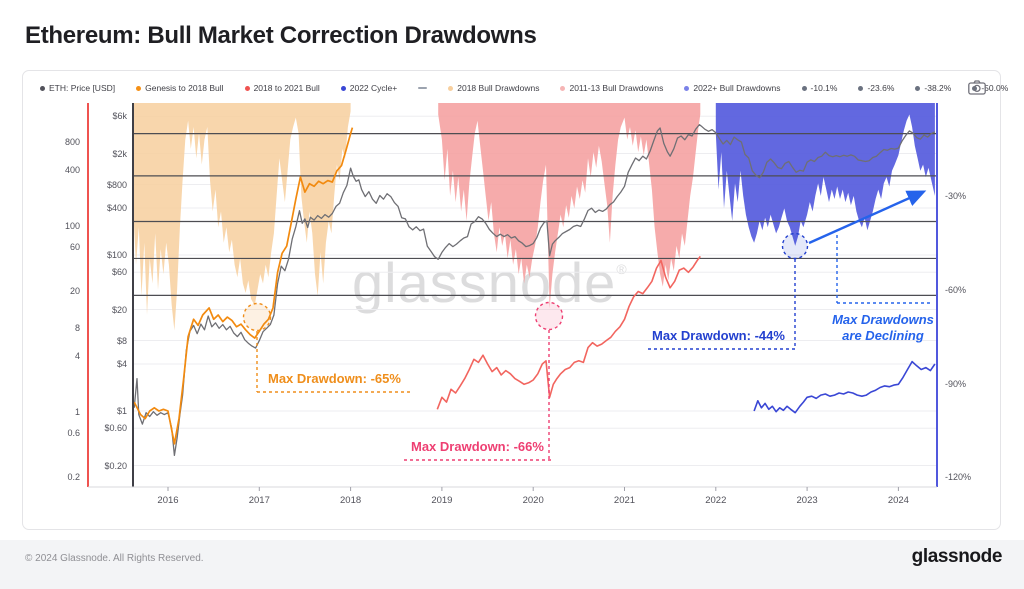  Describe the element at coordinates (72, 226) in the screenshot. I see `left-outer-tick: 100` at that location.